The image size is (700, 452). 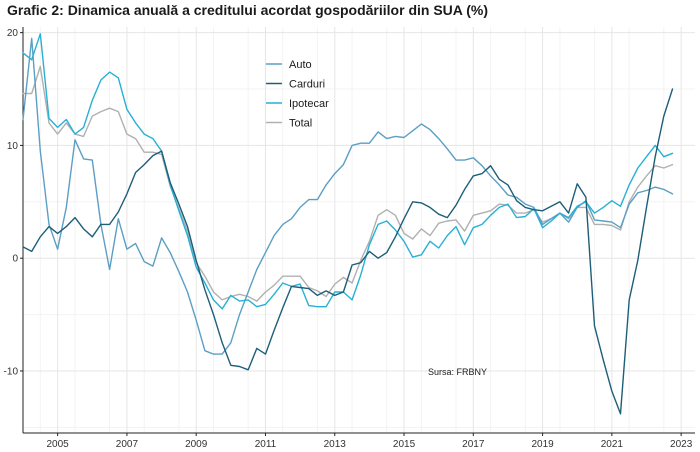 I want to click on x-tick-label: 2009, so click(x=196, y=444).